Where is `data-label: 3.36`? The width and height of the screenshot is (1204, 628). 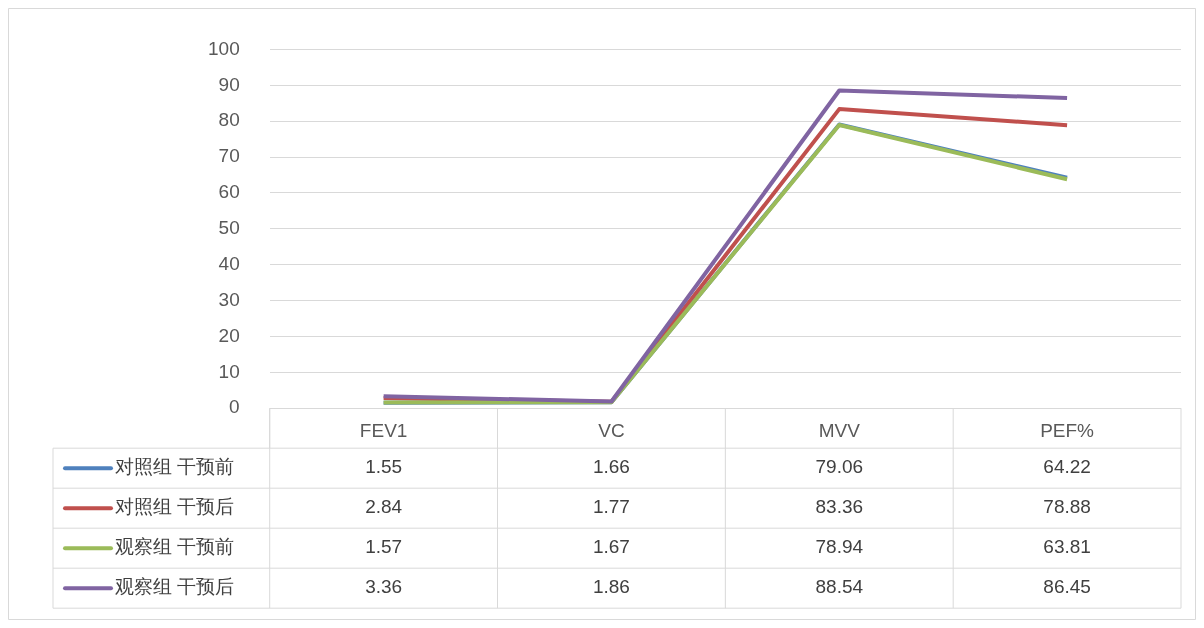 data-label: 3.36 is located at coordinates (384, 587).